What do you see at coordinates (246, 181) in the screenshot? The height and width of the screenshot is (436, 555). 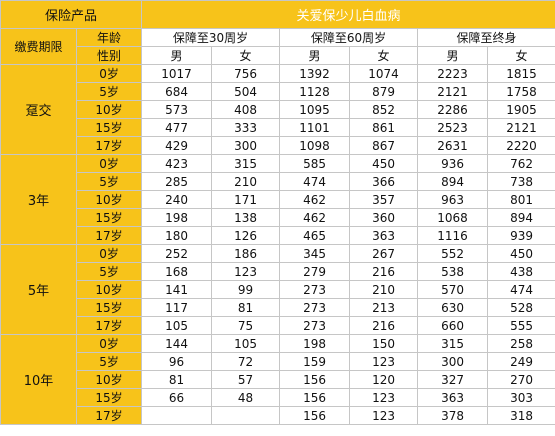 I see `premium-cell: 210` at bounding box center [246, 181].